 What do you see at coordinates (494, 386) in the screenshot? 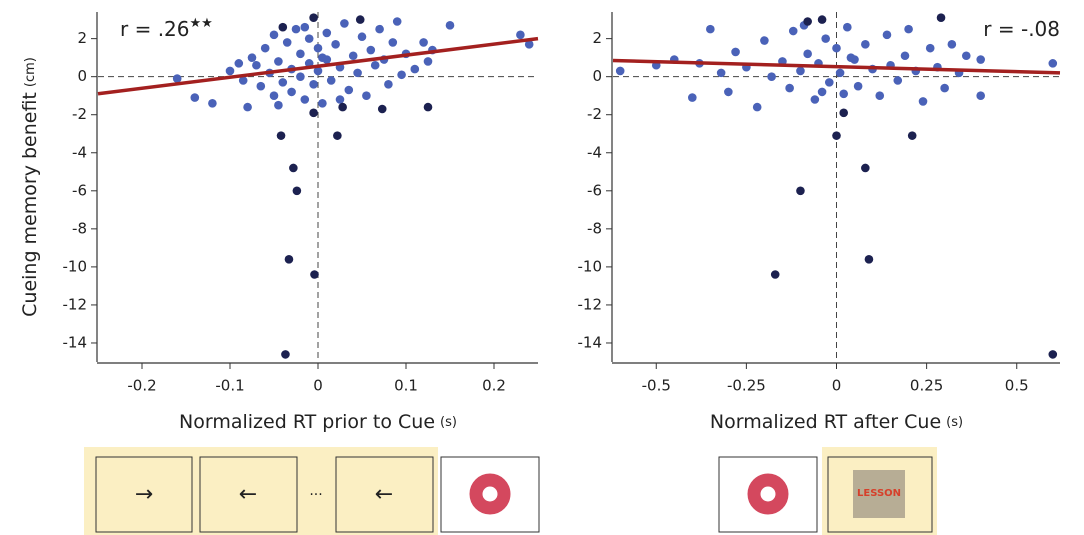
I see `x-tick-label: 0.2` at bounding box center [494, 386].